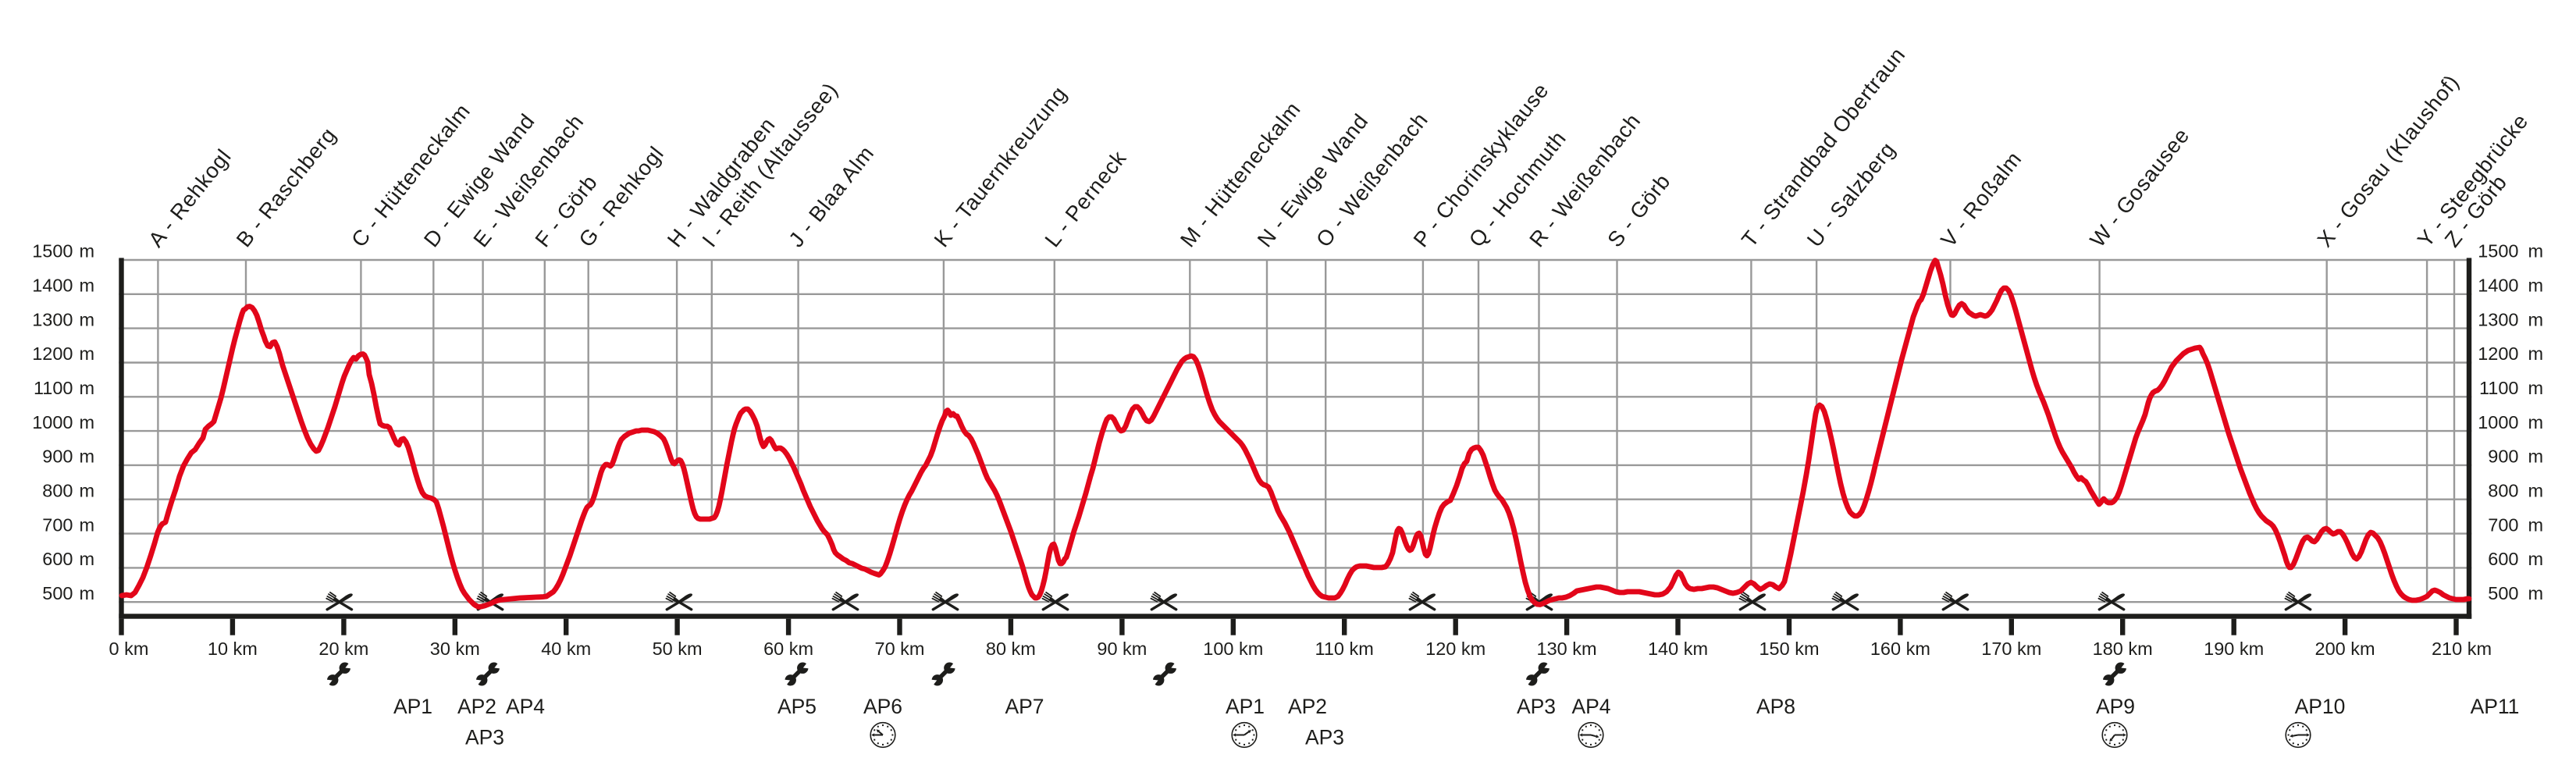 Image resolution: width=2576 pixels, height=765 pixels. Describe the element at coordinates (882, 706) in the screenshot. I see `svg-text: AP6` at that location.